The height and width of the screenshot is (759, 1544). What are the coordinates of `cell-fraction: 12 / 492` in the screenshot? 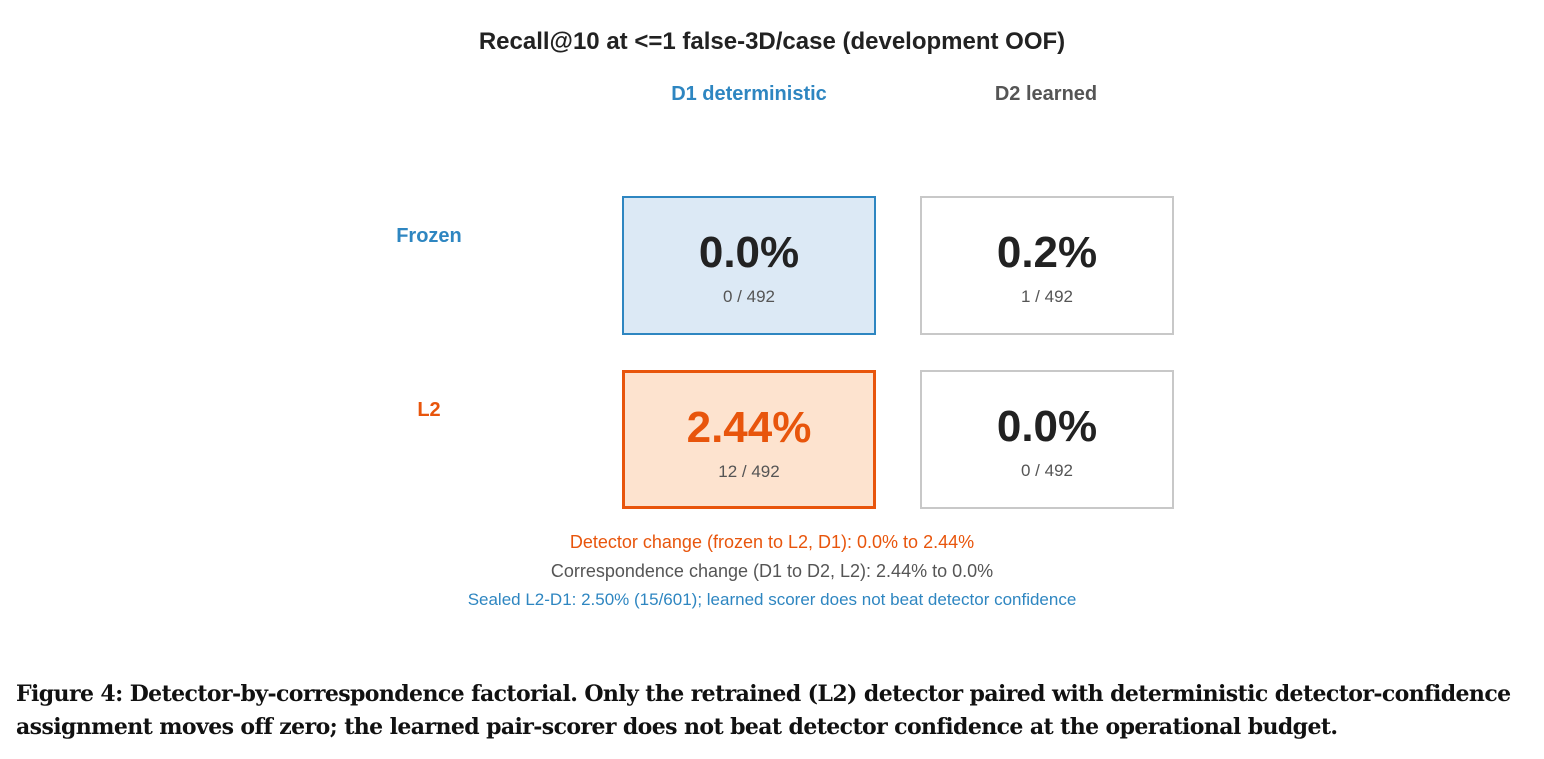 It's located at (749, 471).